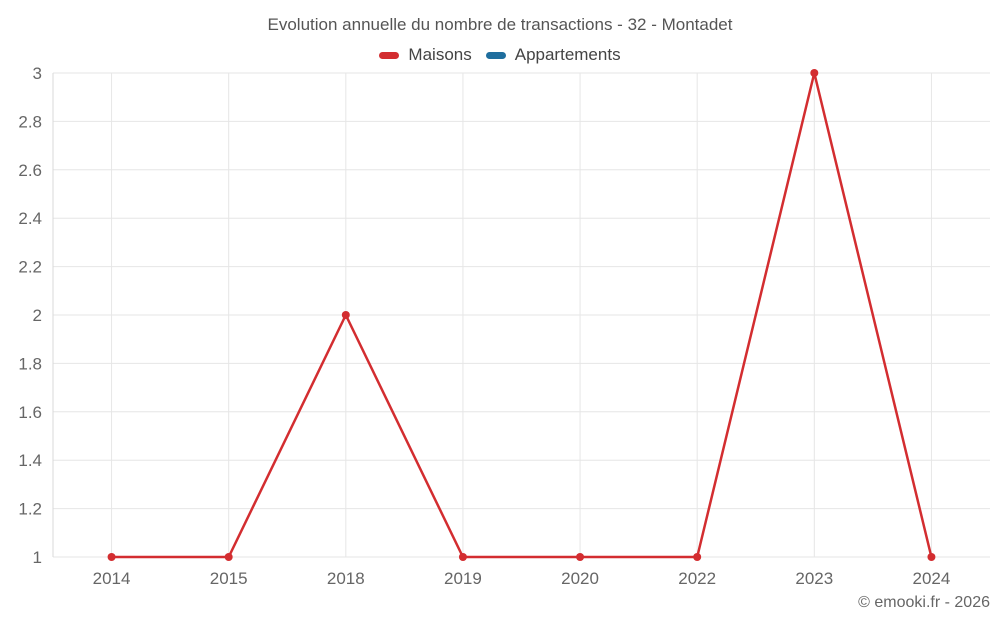  What do you see at coordinates (229, 578) in the screenshot?
I see `x-tick-label: 2015` at bounding box center [229, 578].